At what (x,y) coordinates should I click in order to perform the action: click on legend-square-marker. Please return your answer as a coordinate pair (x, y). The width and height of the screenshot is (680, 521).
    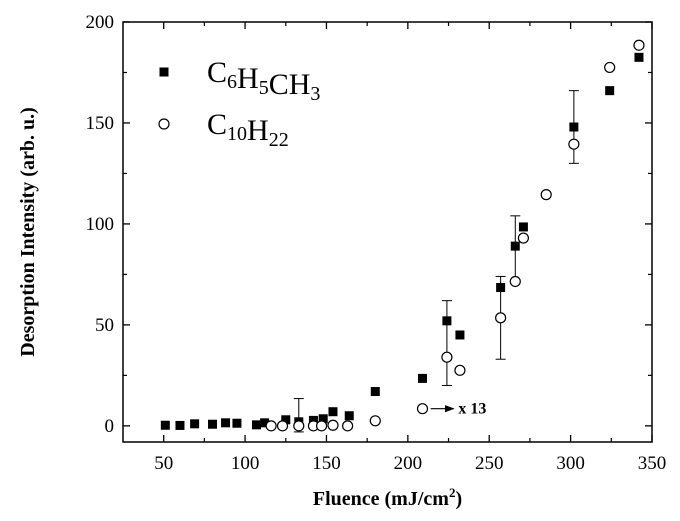
    Looking at the image, I should click on (164, 72).